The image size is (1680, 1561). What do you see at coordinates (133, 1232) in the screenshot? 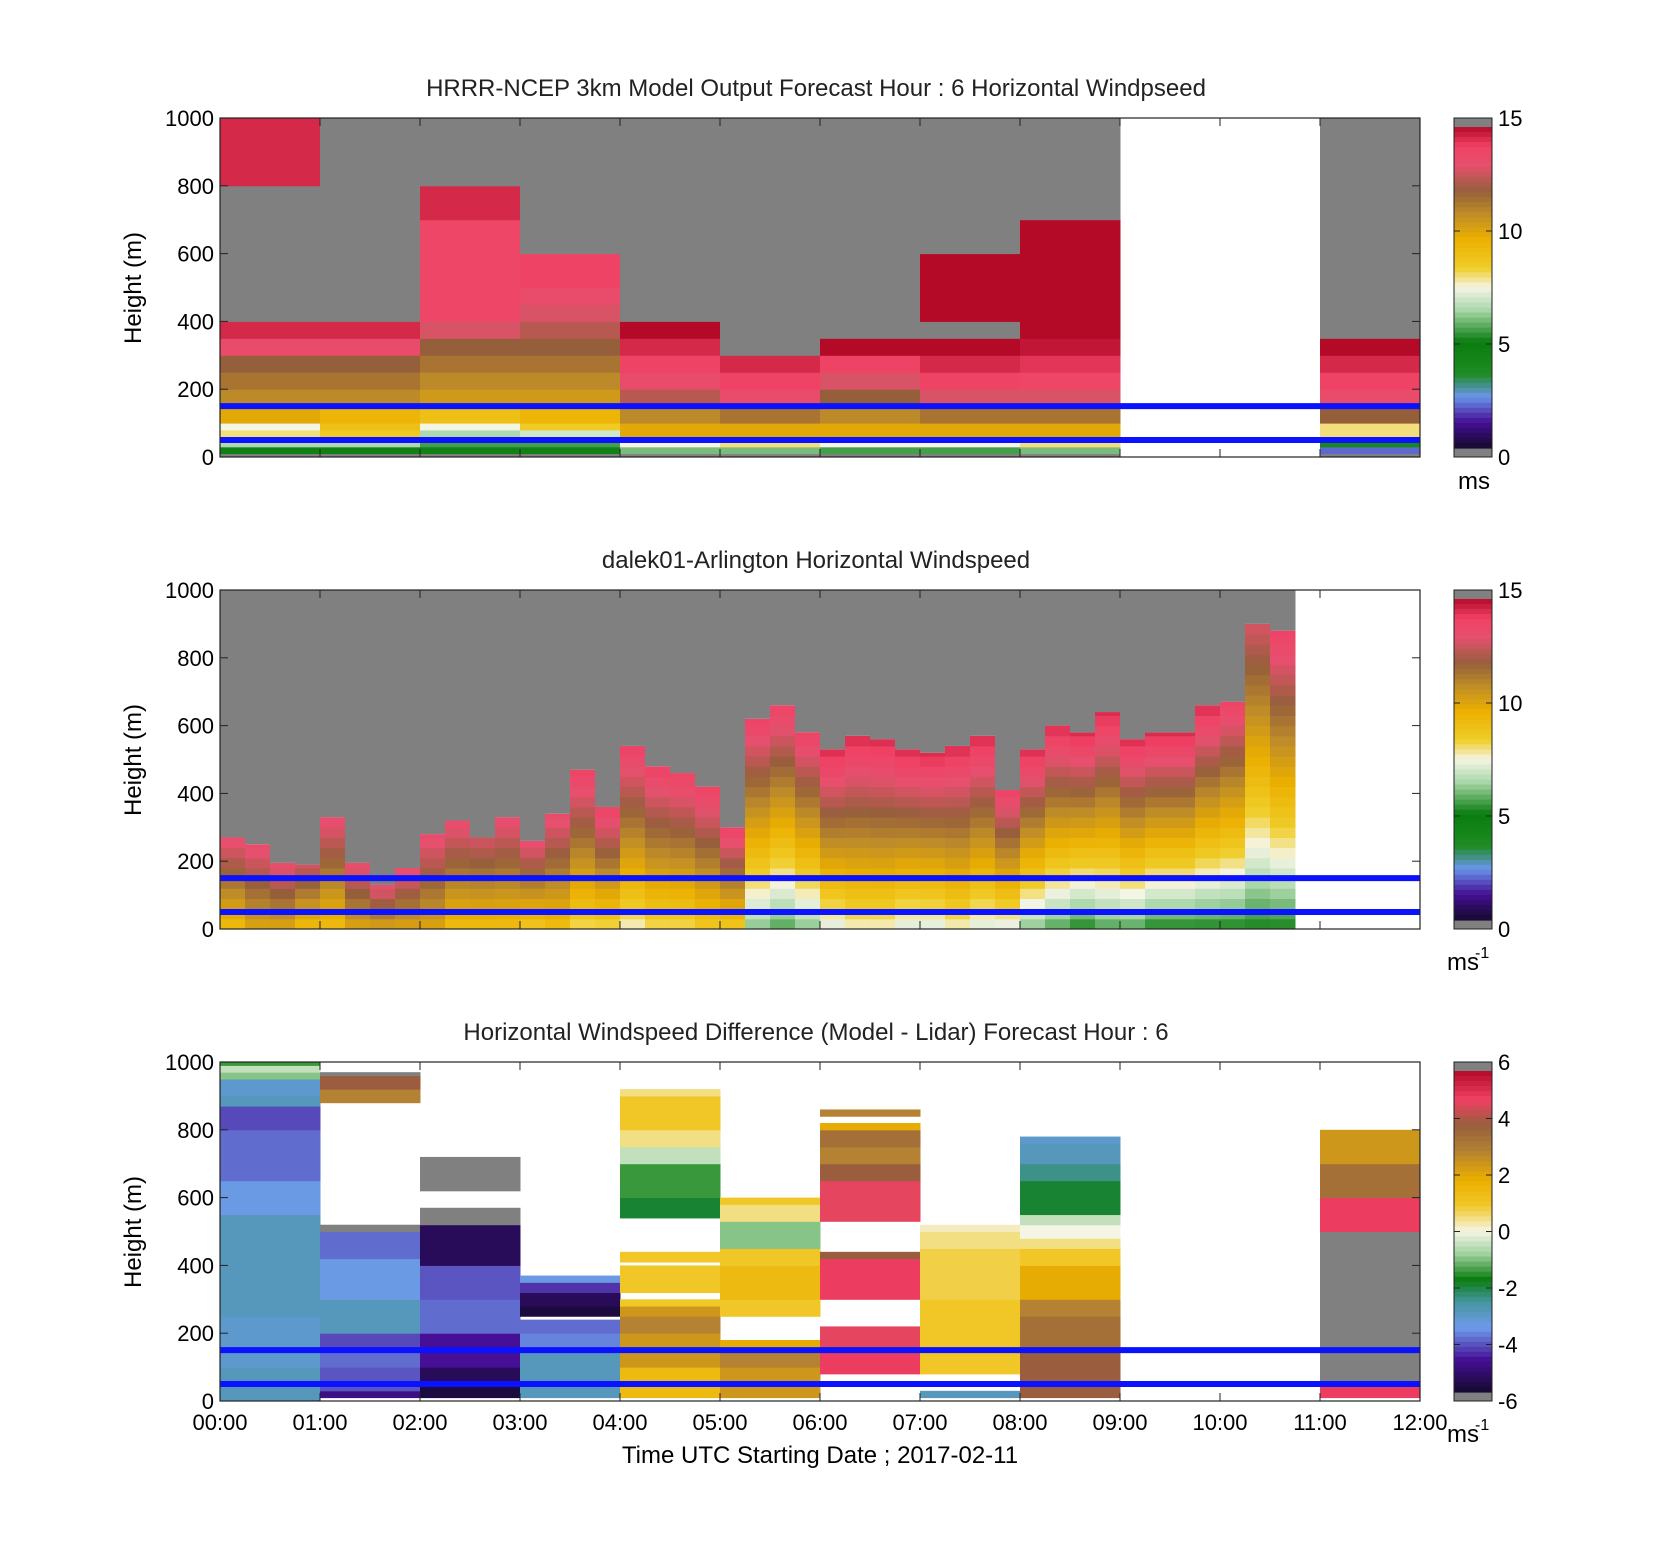
I see `panel-difference-ylabel: Height (m)` at bounding box center [133, 1232].